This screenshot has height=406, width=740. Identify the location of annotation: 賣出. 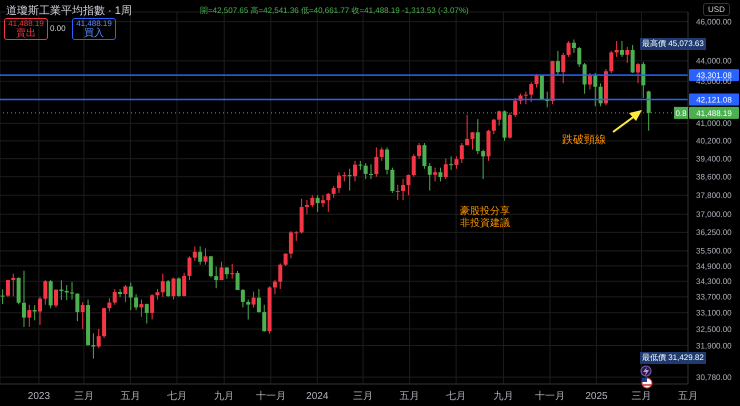
(26, 33).